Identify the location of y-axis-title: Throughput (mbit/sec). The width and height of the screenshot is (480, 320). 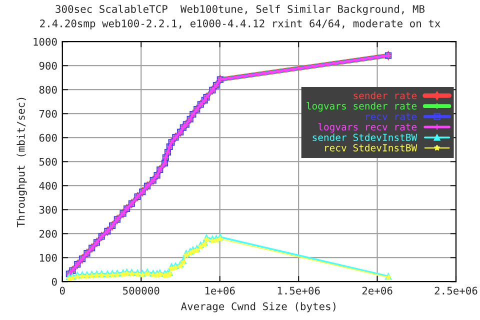
(21, 163).